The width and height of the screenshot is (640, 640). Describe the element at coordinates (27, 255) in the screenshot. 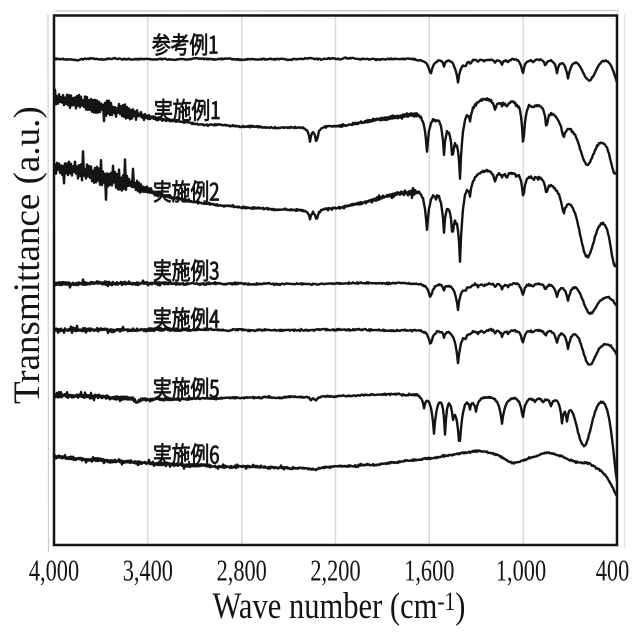

I see `svg-text: Transmittance (a.u.)` at that location.